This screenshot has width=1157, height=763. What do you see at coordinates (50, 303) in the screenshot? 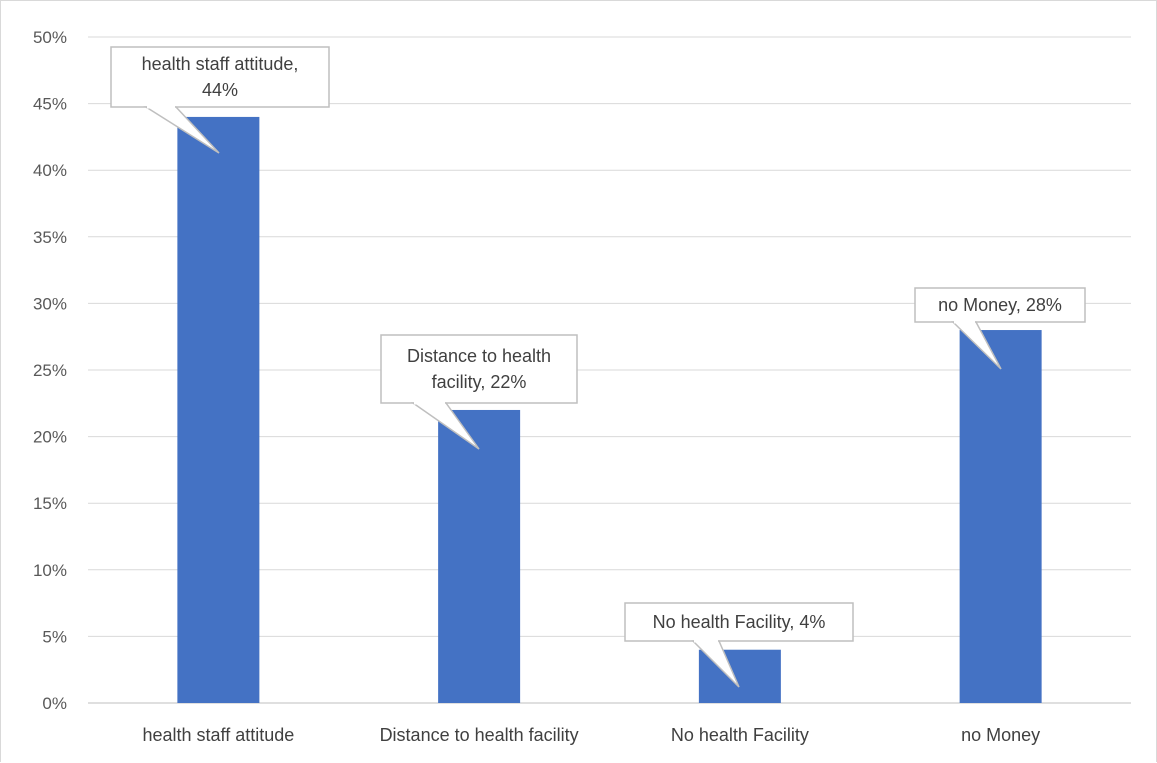
I see `y-tick-label: 30%` at bounding box center [50, 303].